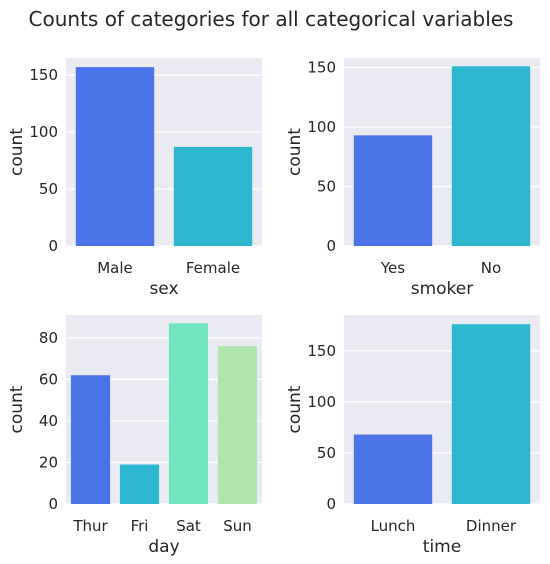  Describe the element at coordinates (237, 425) in the screenshot. I see `bar-day-sun` at that location.